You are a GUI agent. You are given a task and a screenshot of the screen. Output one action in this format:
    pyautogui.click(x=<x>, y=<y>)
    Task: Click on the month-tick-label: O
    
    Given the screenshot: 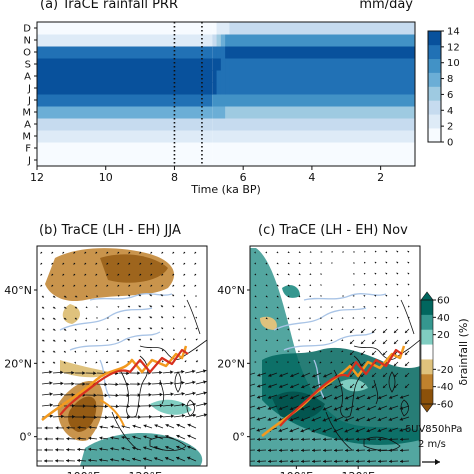 What is the action you would take?
    pyautogui.click(x=27, y=53)
    